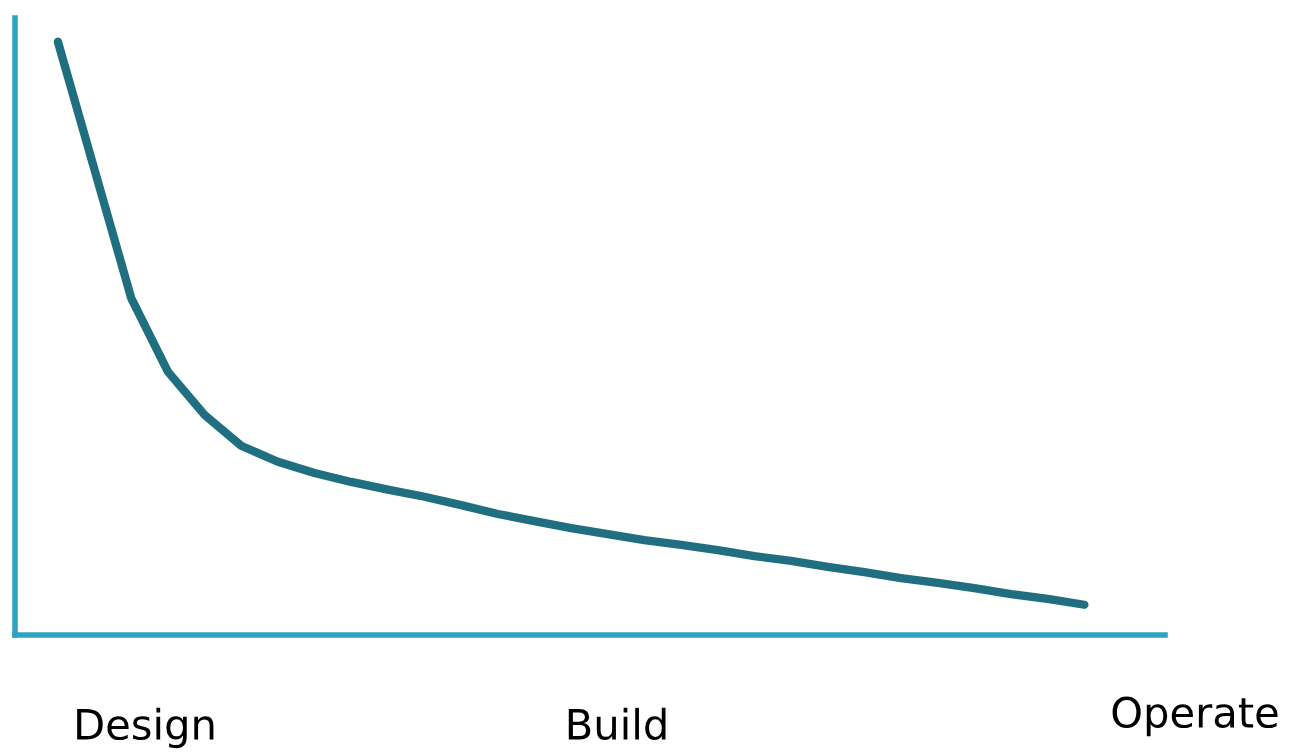 This screenshot has width=1291, height=754. What do you see at coordinates (145, 728) in the screenshot?
I see `text: Design` at bounding box center [145, 728].